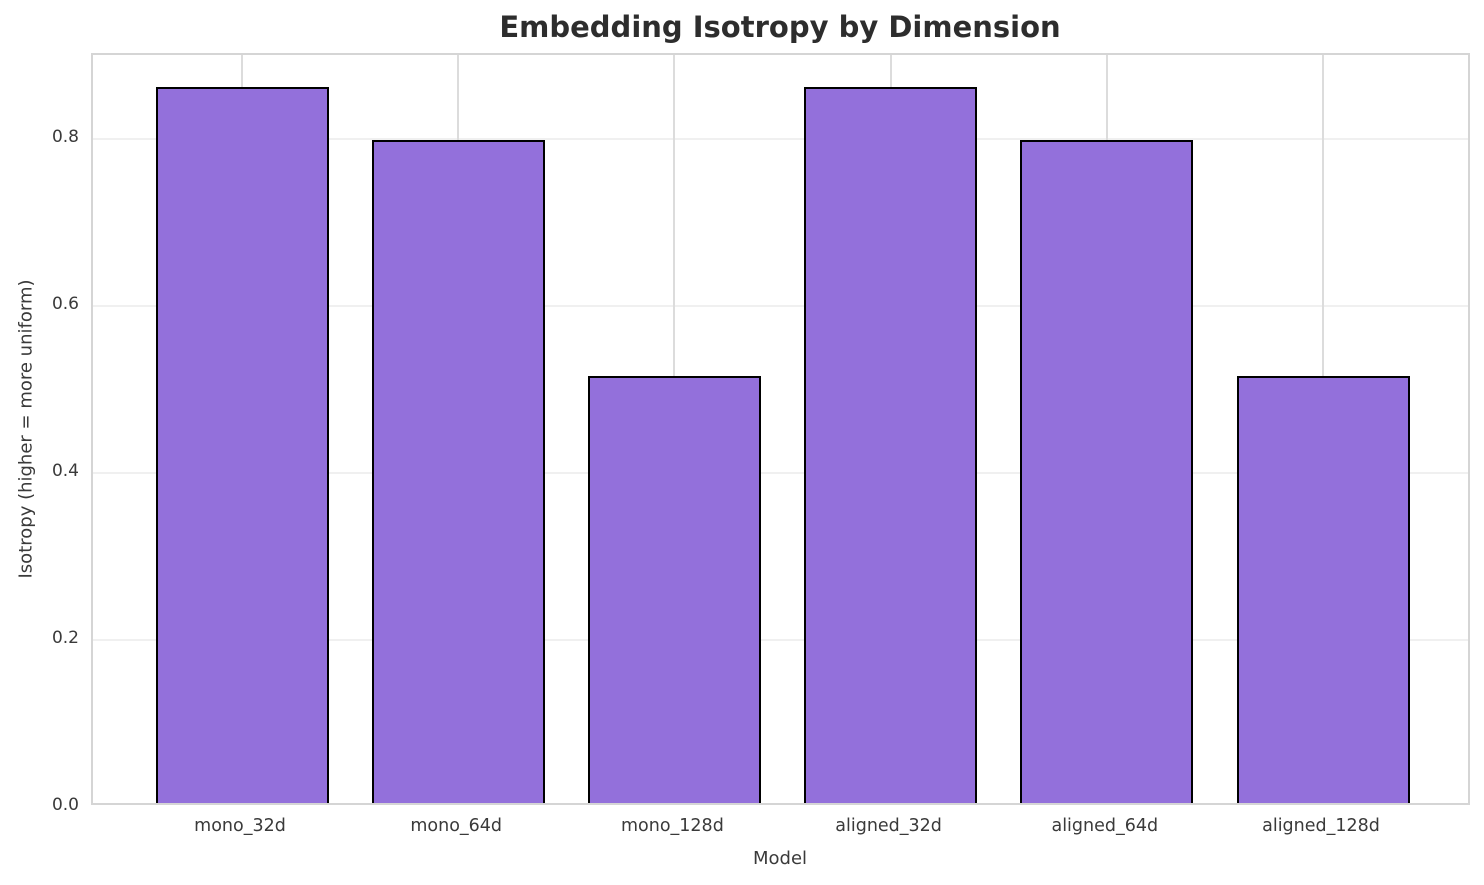 This screenshot has height=885, width=1484. What do you see at coordinates (674, 589) in the screenshot?
I see `bar-mono_128d` at bounding box center [674, 589].